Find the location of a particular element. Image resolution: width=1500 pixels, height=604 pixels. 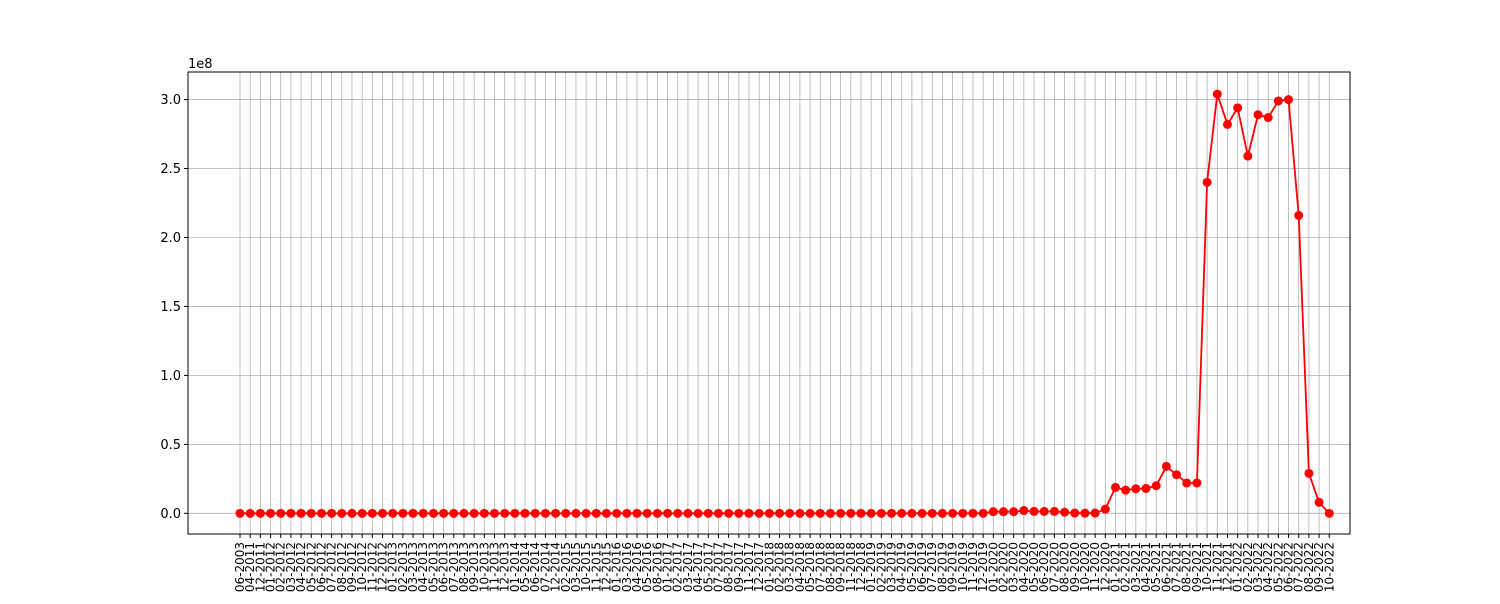

x-tick-label: 03-2021 is located at coordinates (1136, 567).